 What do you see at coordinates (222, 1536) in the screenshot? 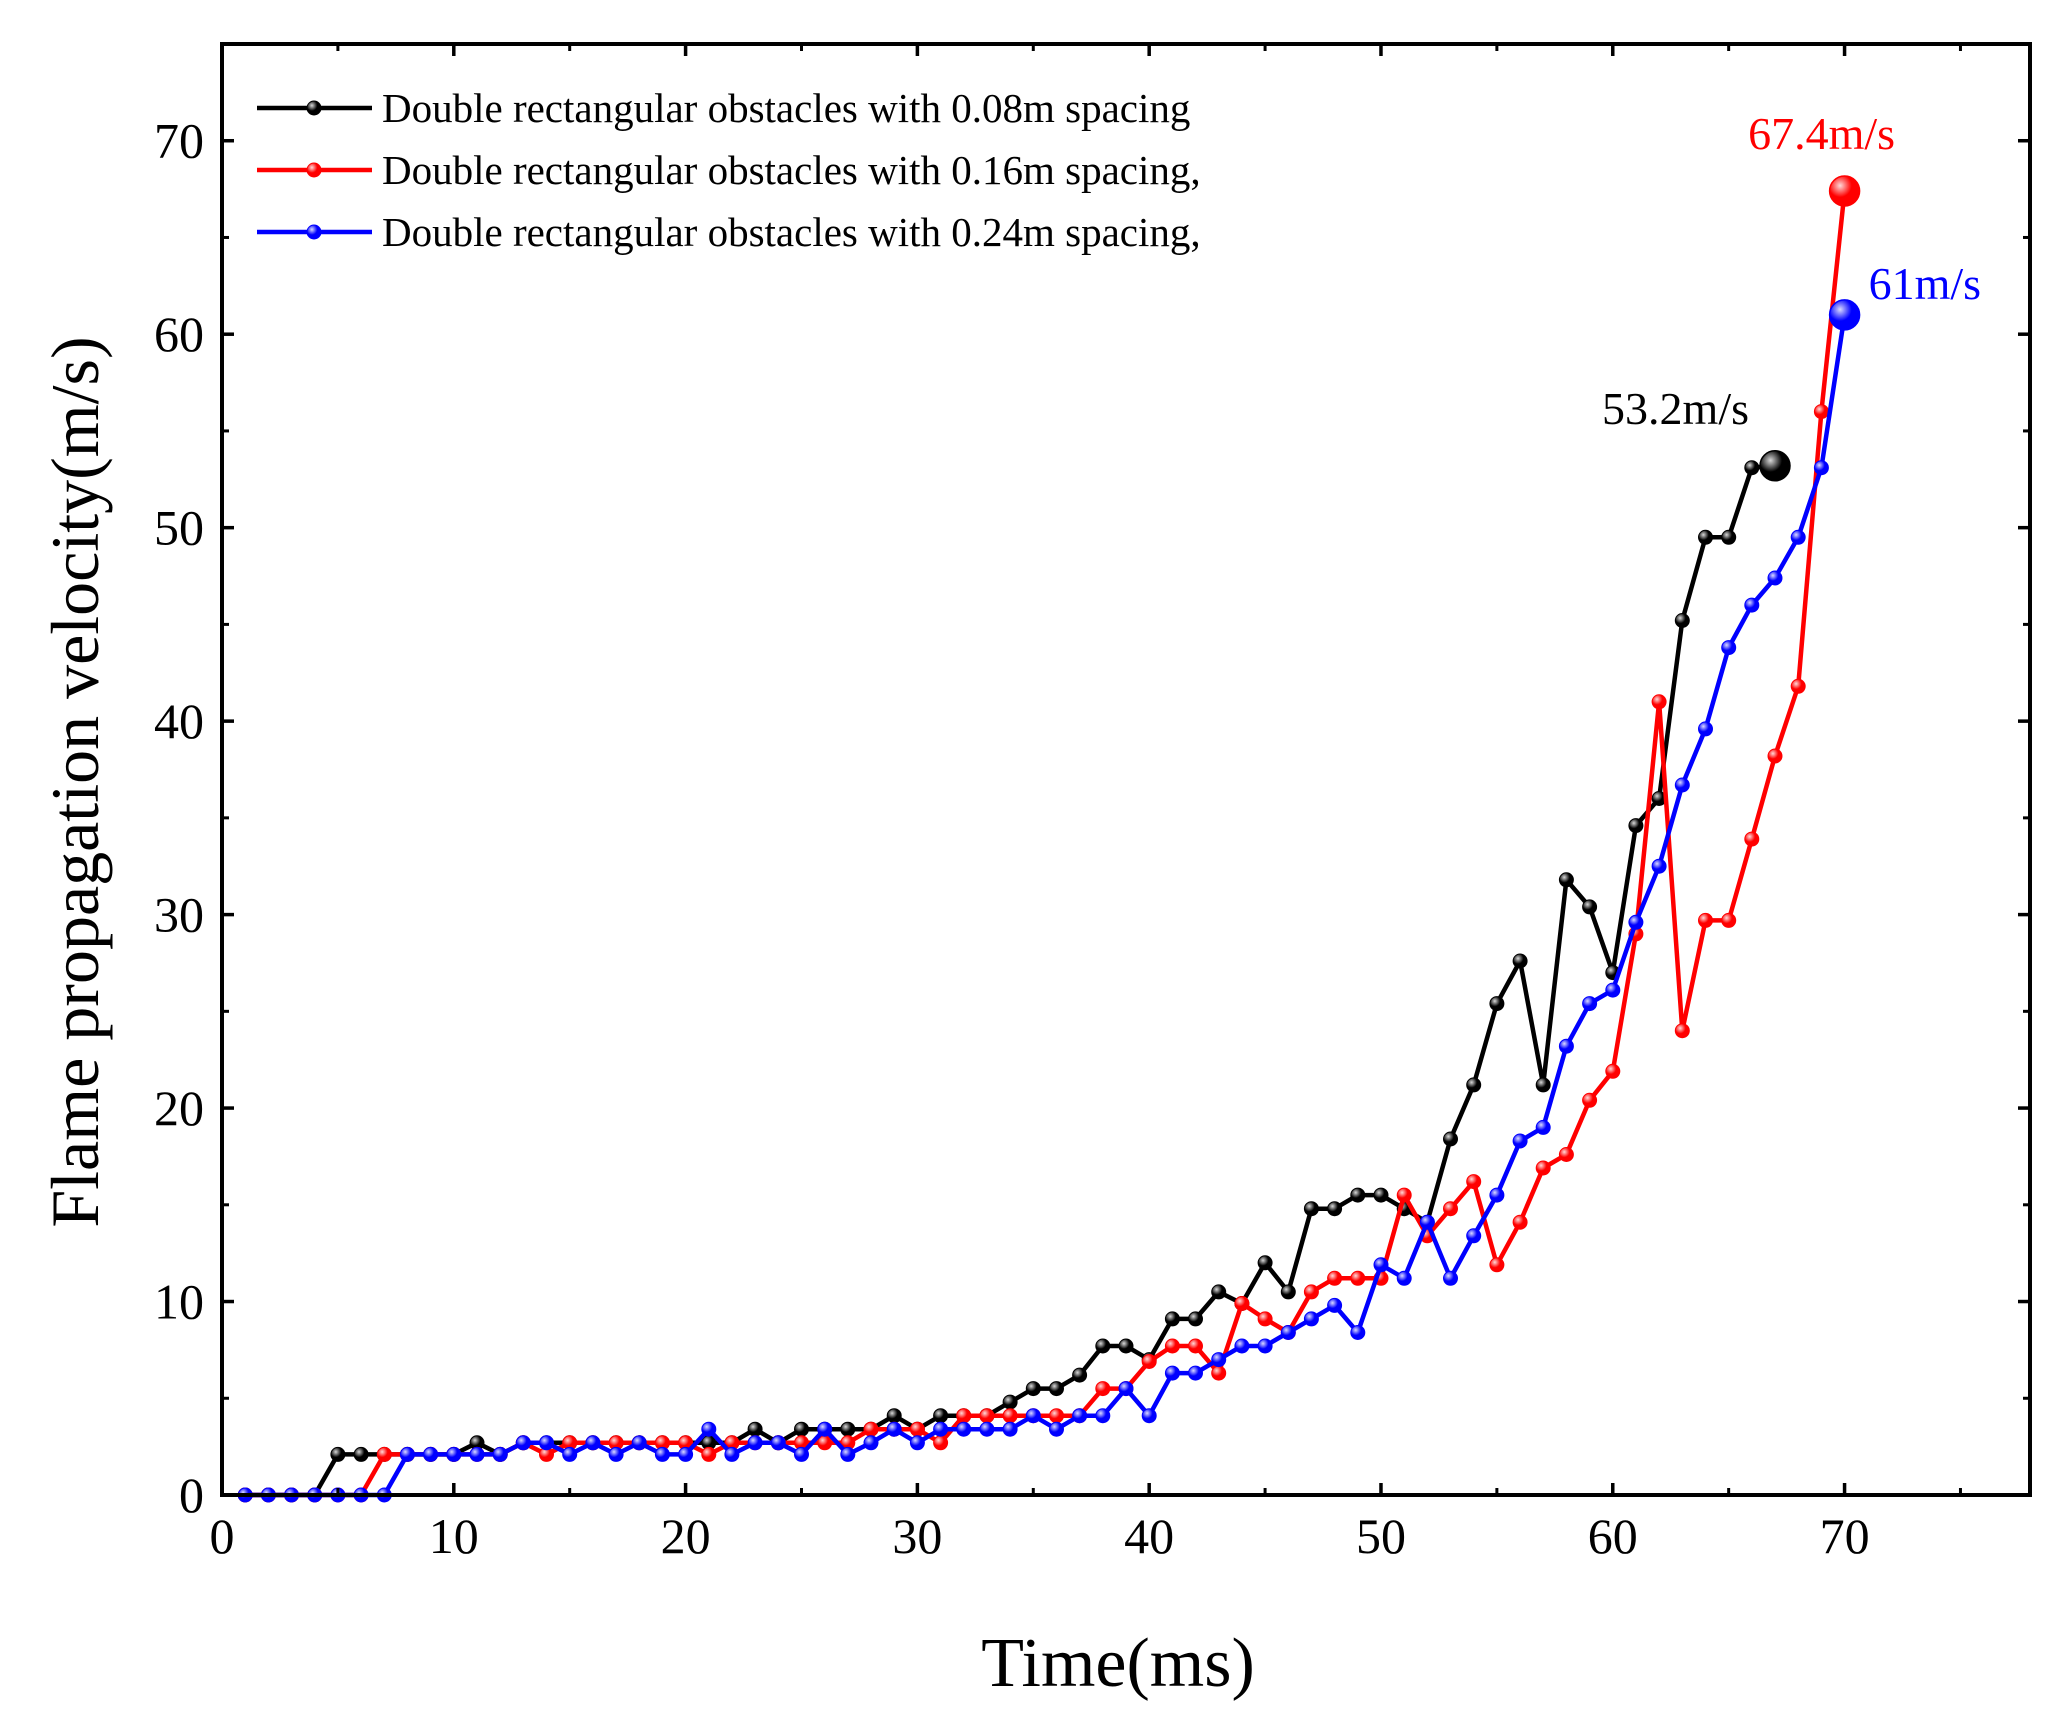
I see `x-tick-label: 0` at bounding box center [222, 1536].